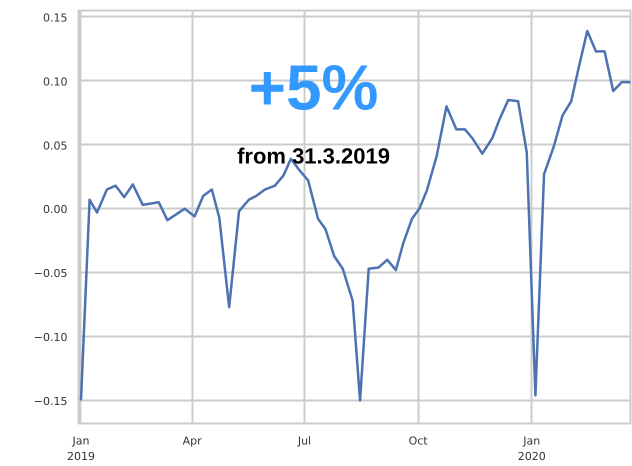 This screenshot has height=466, width=632. What do you see at coordinates (418, 441) in the screenshot?
I see `x-tick-label: Oct` at bounding box center [418, 441].